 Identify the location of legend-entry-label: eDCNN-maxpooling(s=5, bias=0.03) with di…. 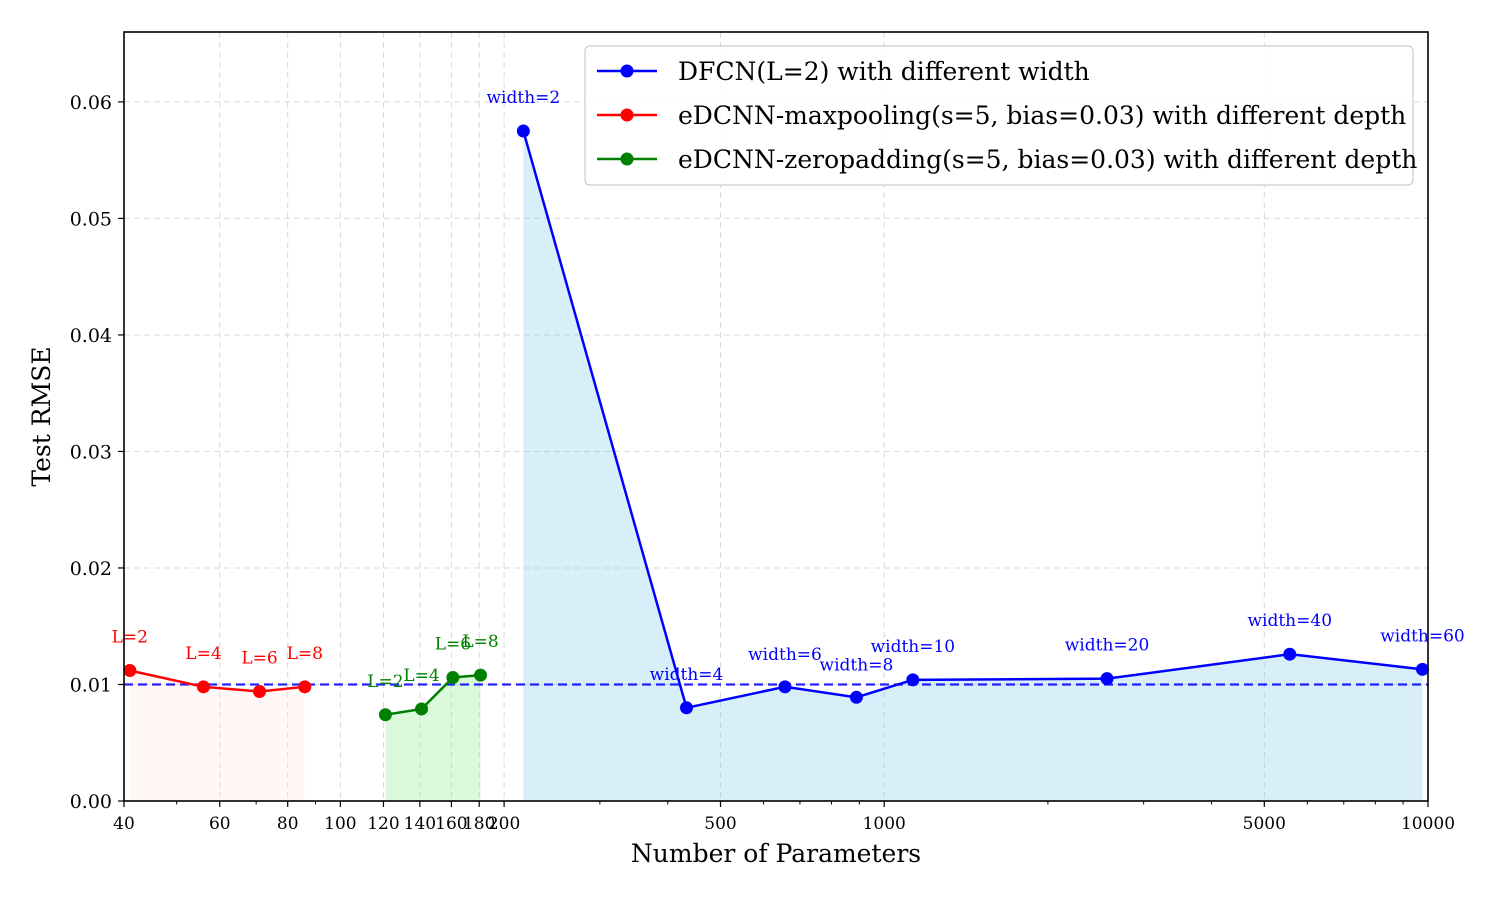
(1042, 115).